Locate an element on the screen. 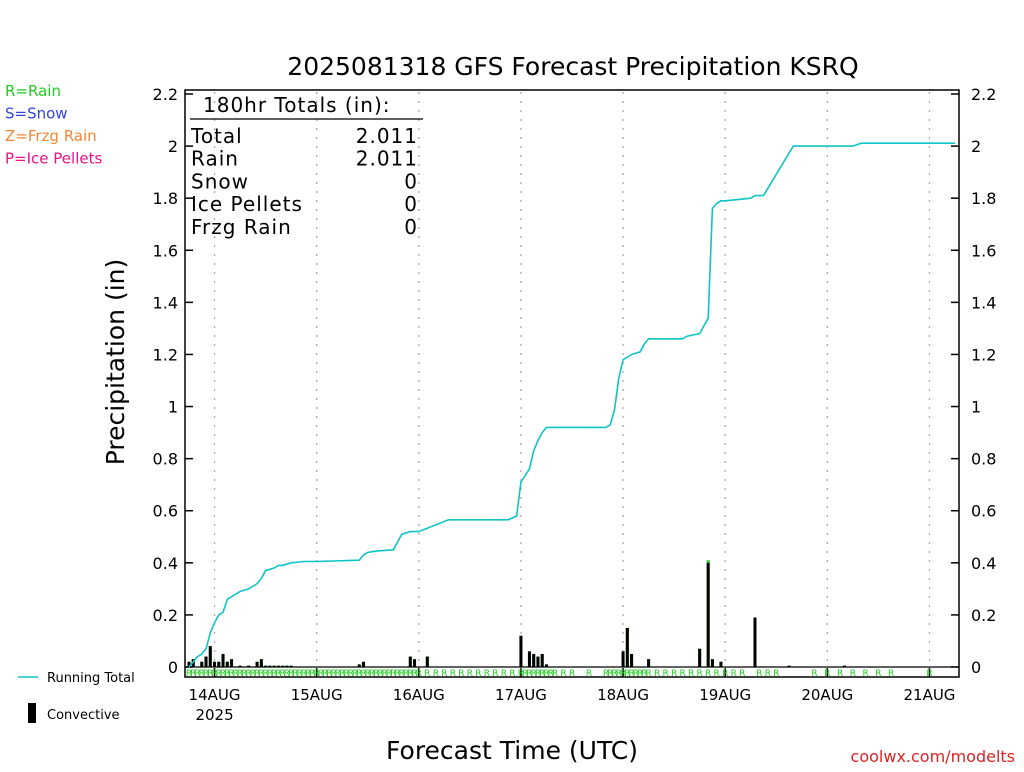 The width and height of the screenshot is (1024, 772). y-tick-label-left: 1.6 is located at coordinates (165, 250).